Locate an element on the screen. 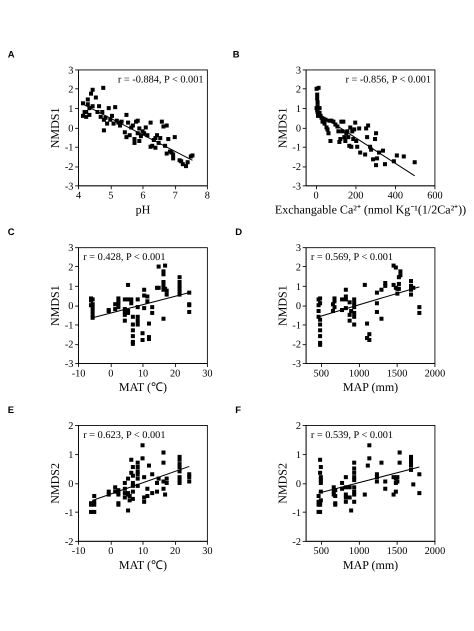 Image resolution: width=474 pixels, height=631 pixels. x-tick-label: 600 is located at coordinates (435, 196).